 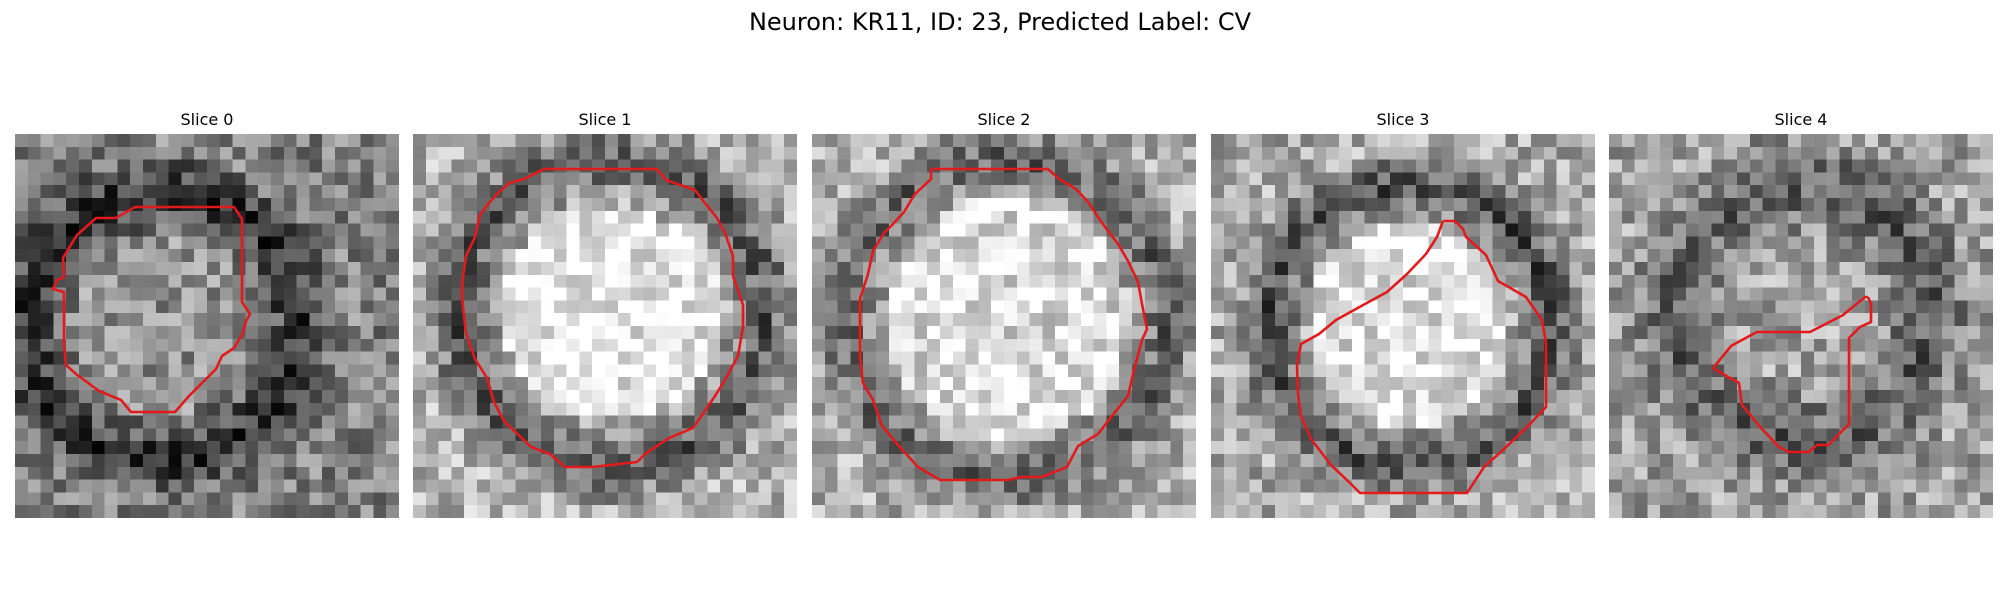 I want to click on slice-title: Slice 0, so click(x=207, y=119).